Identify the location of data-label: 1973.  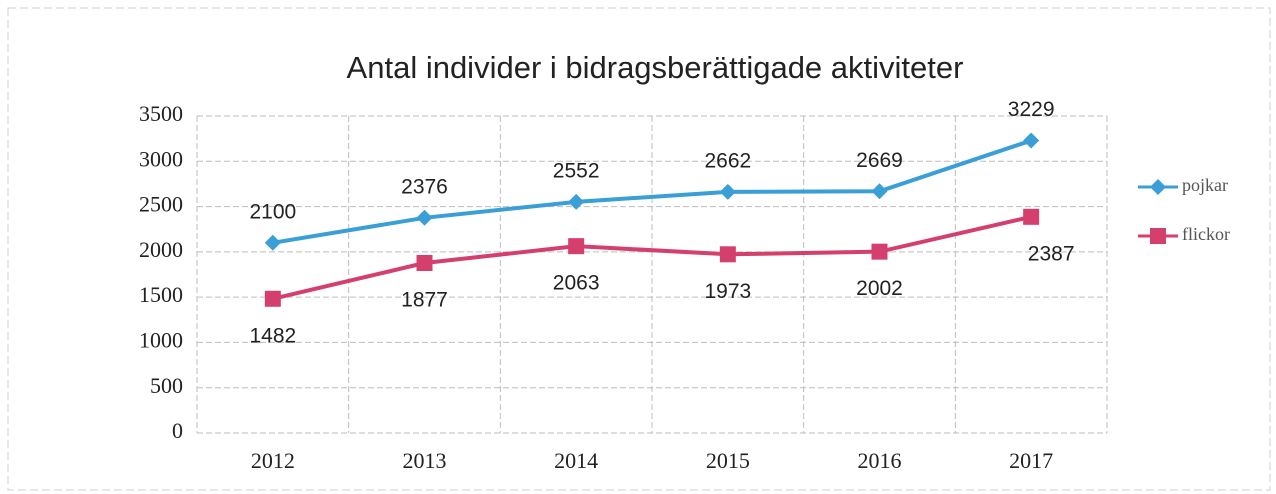
(727, 291).